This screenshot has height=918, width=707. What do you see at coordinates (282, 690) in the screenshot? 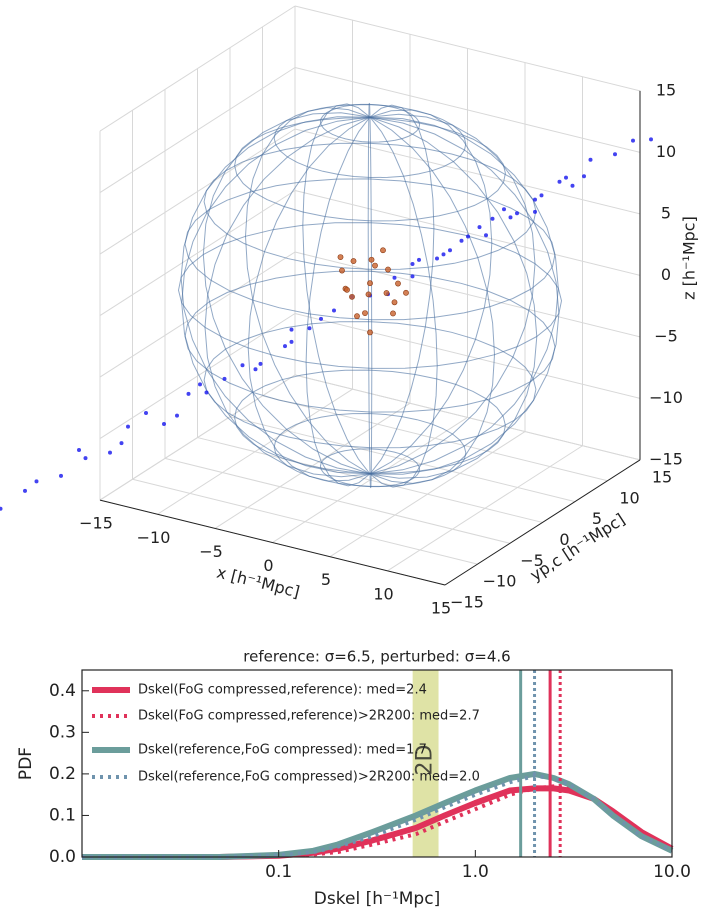
I see `legend-label: Dskel(FoG compressed,reference): med=2.4` at bounding box center [282, 690].